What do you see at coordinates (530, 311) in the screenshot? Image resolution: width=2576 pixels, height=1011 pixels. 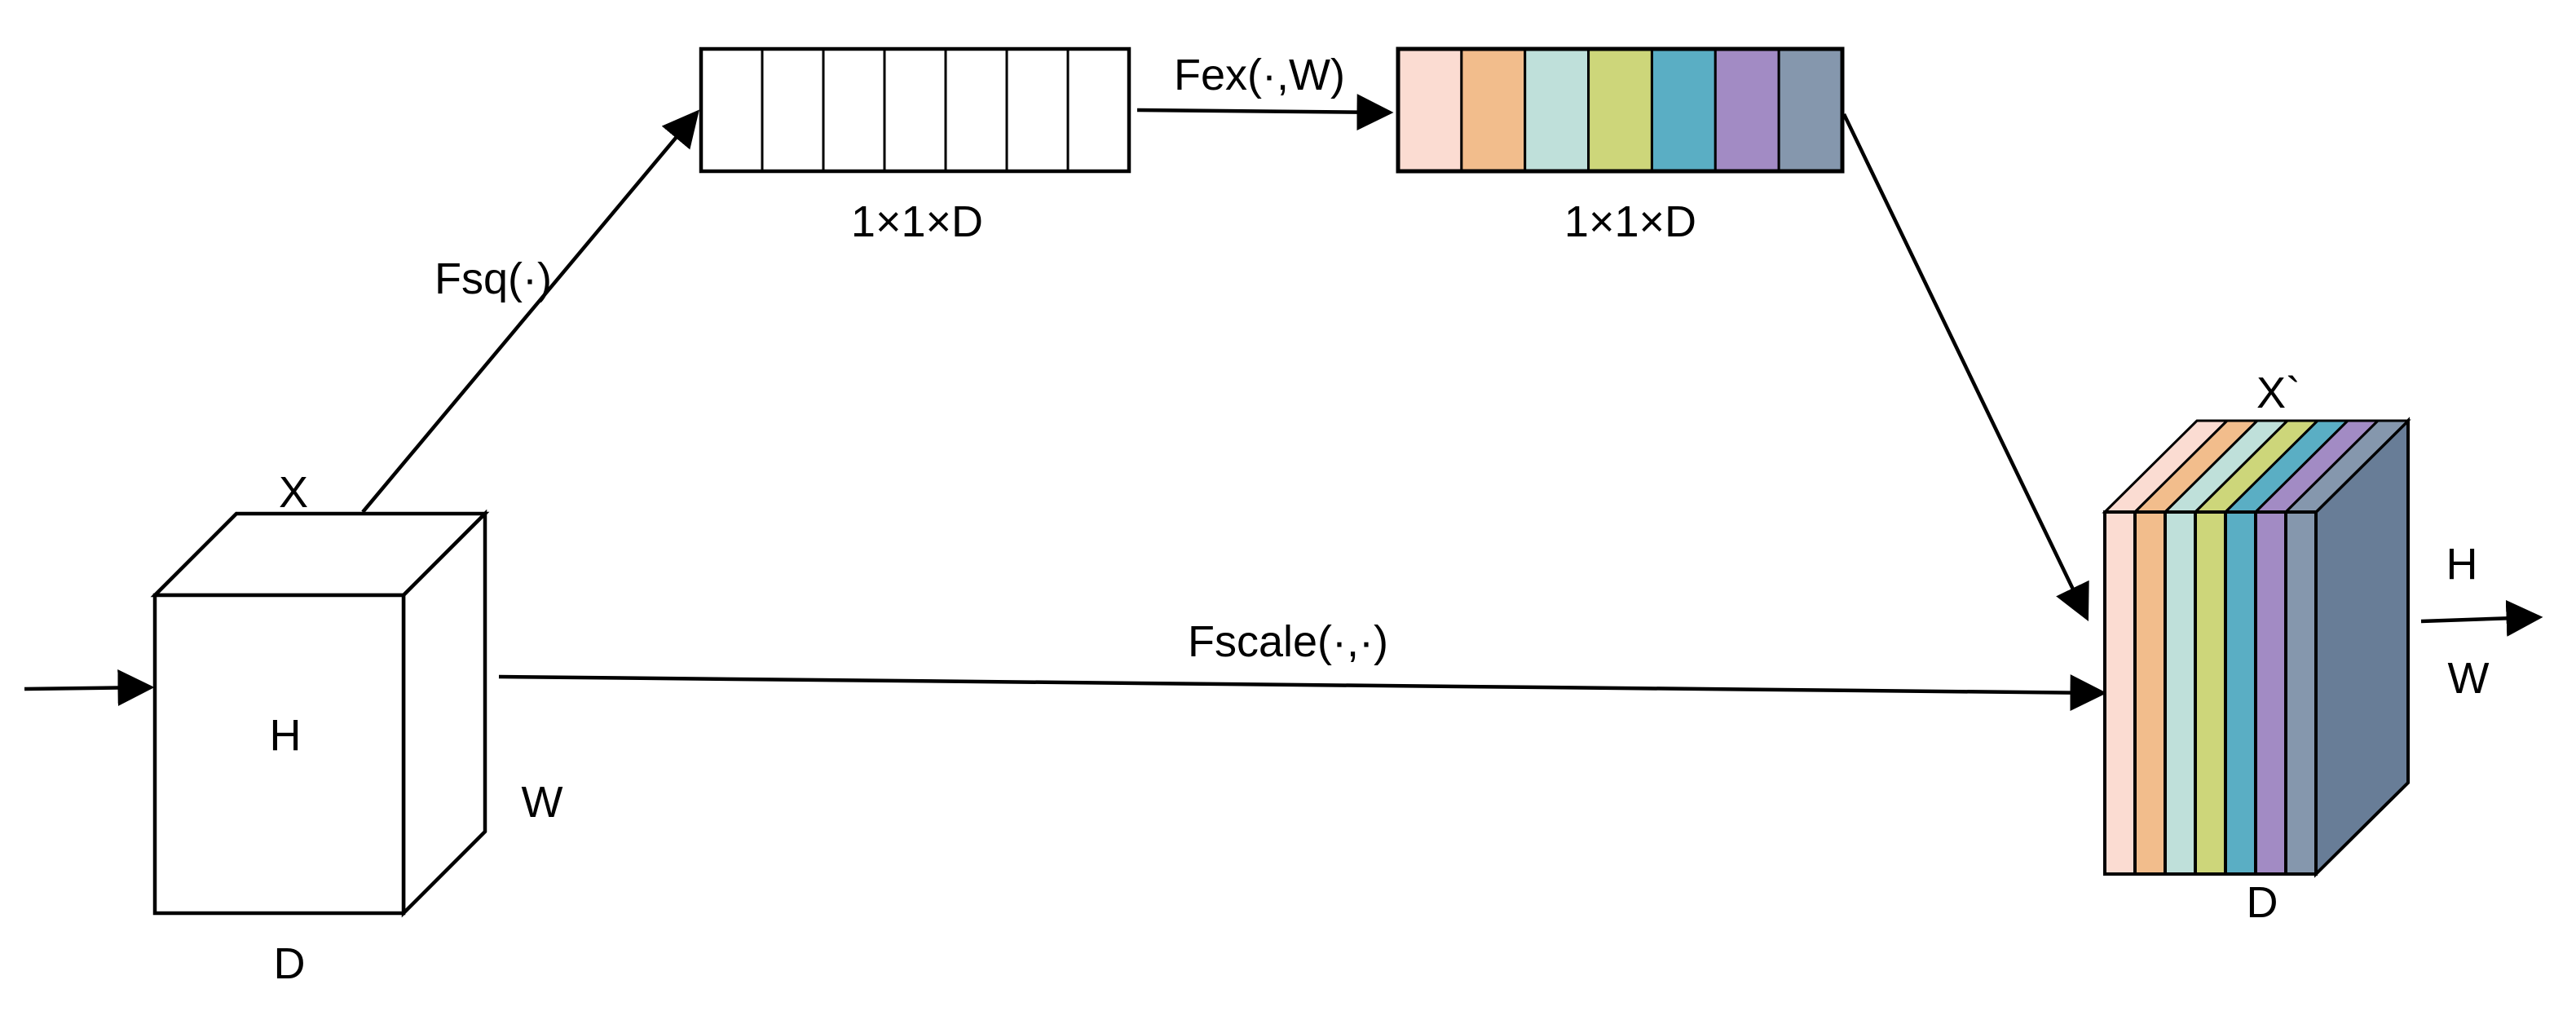 I see `squeeze-arrow` at bounding box center [530, 311].